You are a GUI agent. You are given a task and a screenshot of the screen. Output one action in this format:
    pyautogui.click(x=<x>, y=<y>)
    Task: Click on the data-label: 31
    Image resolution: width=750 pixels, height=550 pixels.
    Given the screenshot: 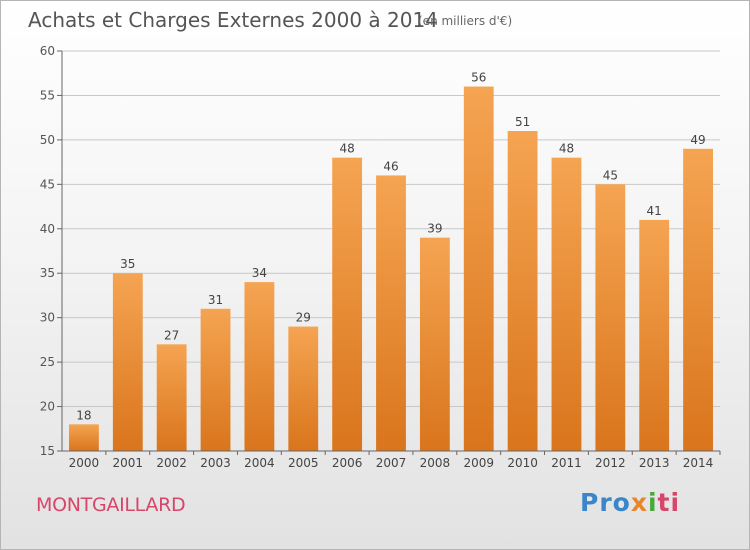 What is the action you would take?
    pyautogui.click(x=215, y=300)
    